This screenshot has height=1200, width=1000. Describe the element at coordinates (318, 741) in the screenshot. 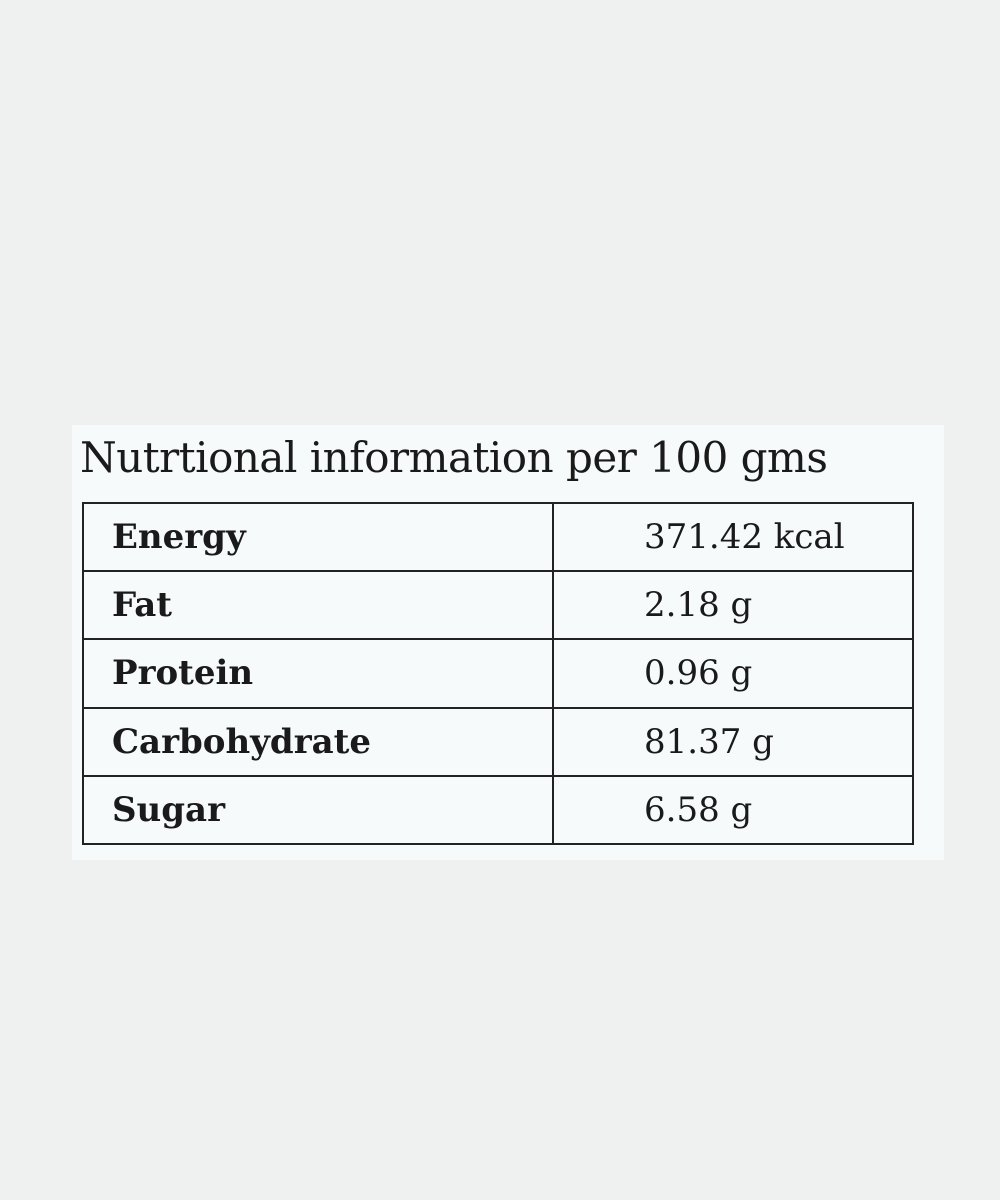

I see `nutrient-name: Carbohydrate` at that location.